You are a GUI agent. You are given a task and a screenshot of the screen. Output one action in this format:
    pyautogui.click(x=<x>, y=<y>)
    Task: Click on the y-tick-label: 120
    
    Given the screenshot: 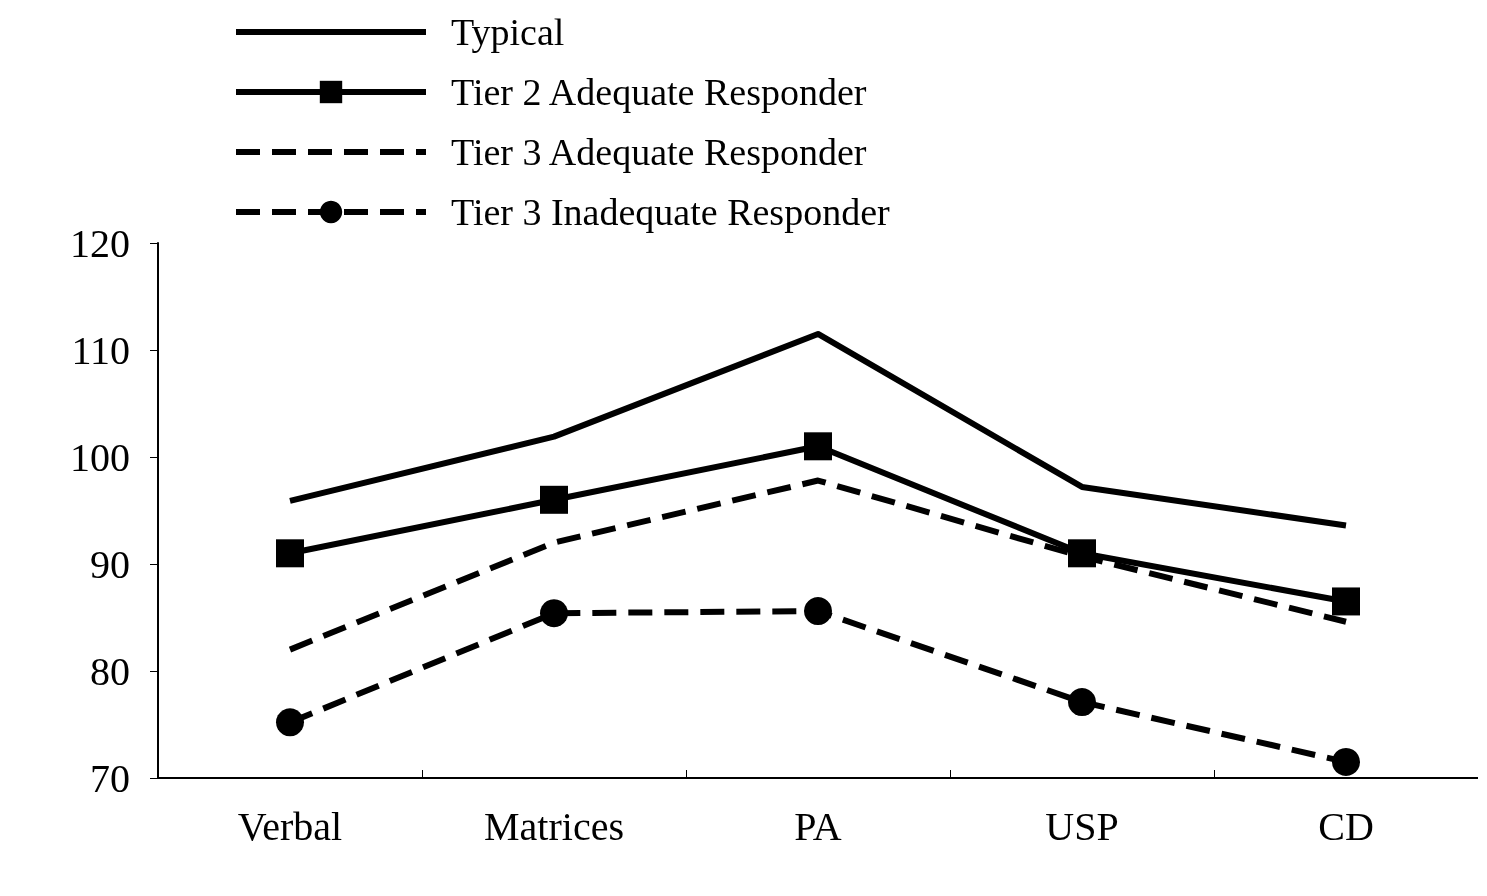 What is the action you would take?
    pyautogui.click(x=100, y=243)
    